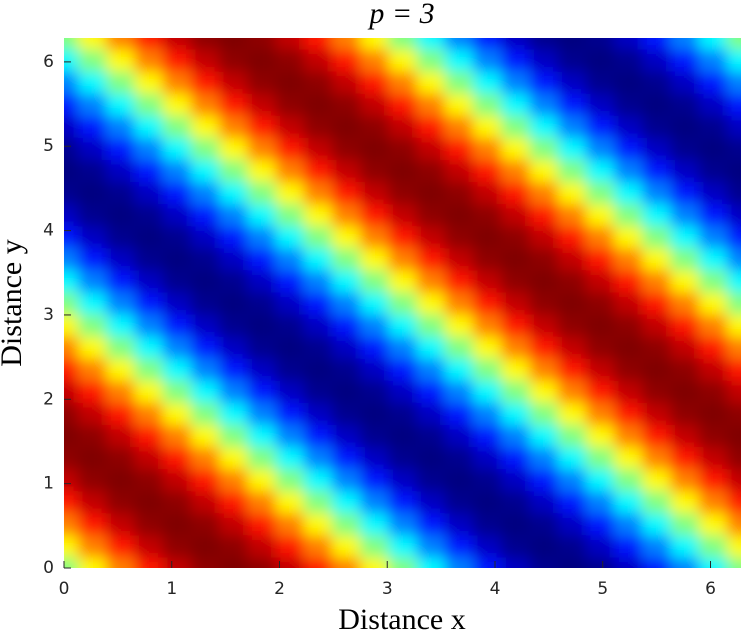  What do you see at coordinates (279, 589) in the screenshot?
I see `x-tick-label: 2` at bounding box center [279, 589].